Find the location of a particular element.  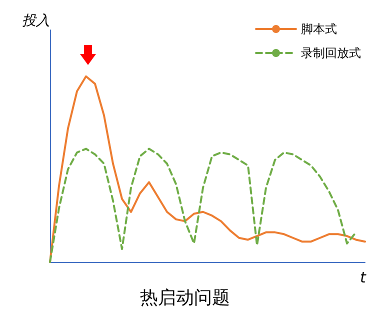

legend-label: 录制回放式 is located at coordinates (331, 53).